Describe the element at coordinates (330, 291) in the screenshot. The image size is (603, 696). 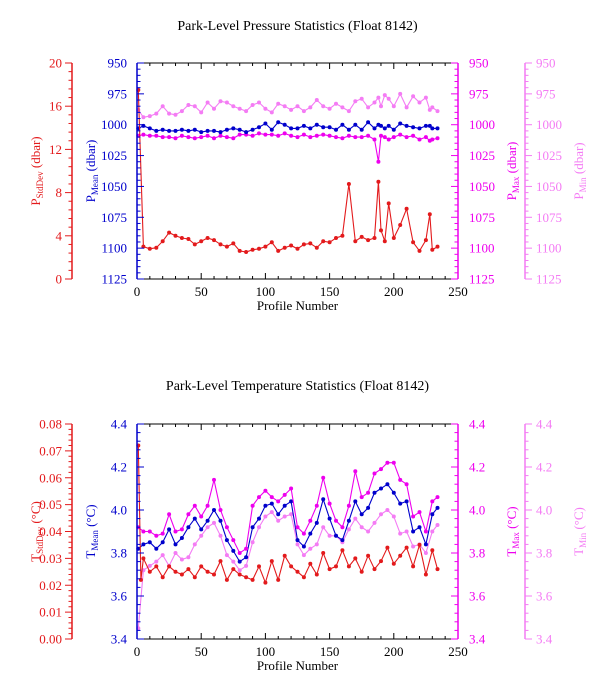
I see `x-tick-label: 150` at that location.